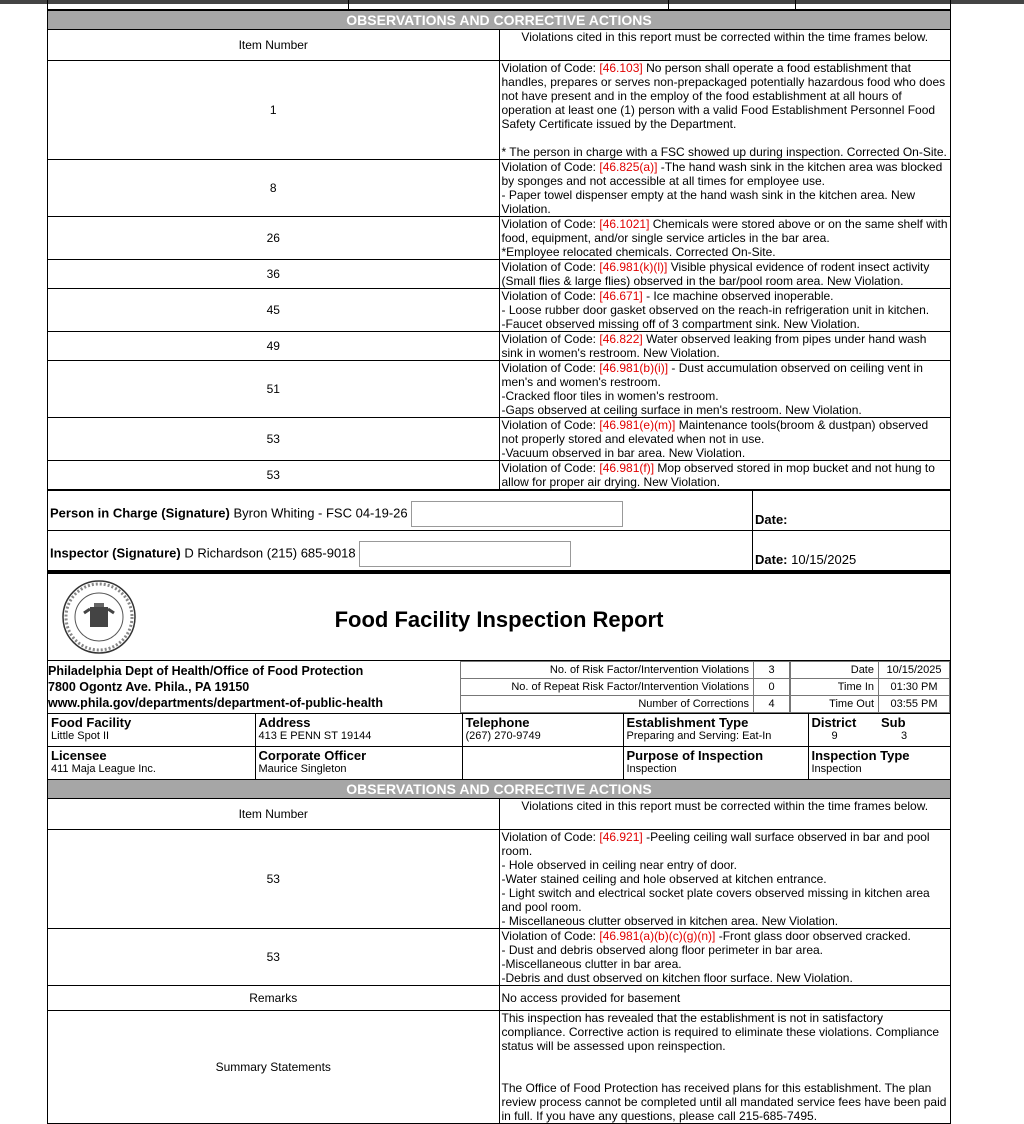  I want to click on text: - Ice machine observed inoperable., so click(740, 296).